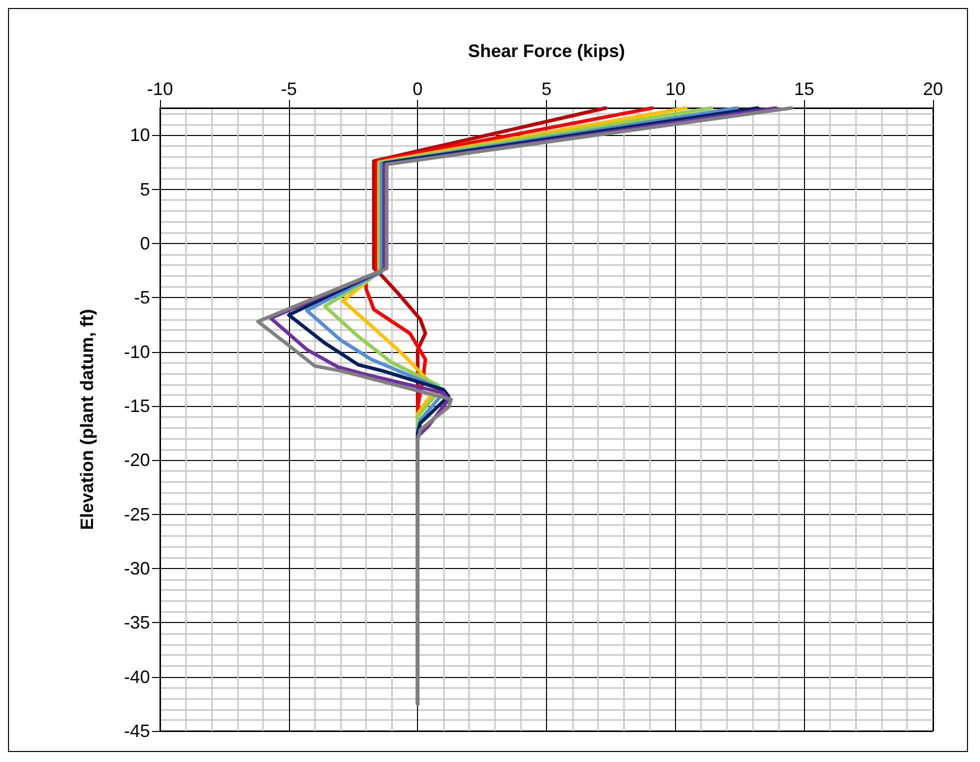  Describe the element at coordinates (145, 189) in the screenshot. I see `y-tick-label: 5` at that location.